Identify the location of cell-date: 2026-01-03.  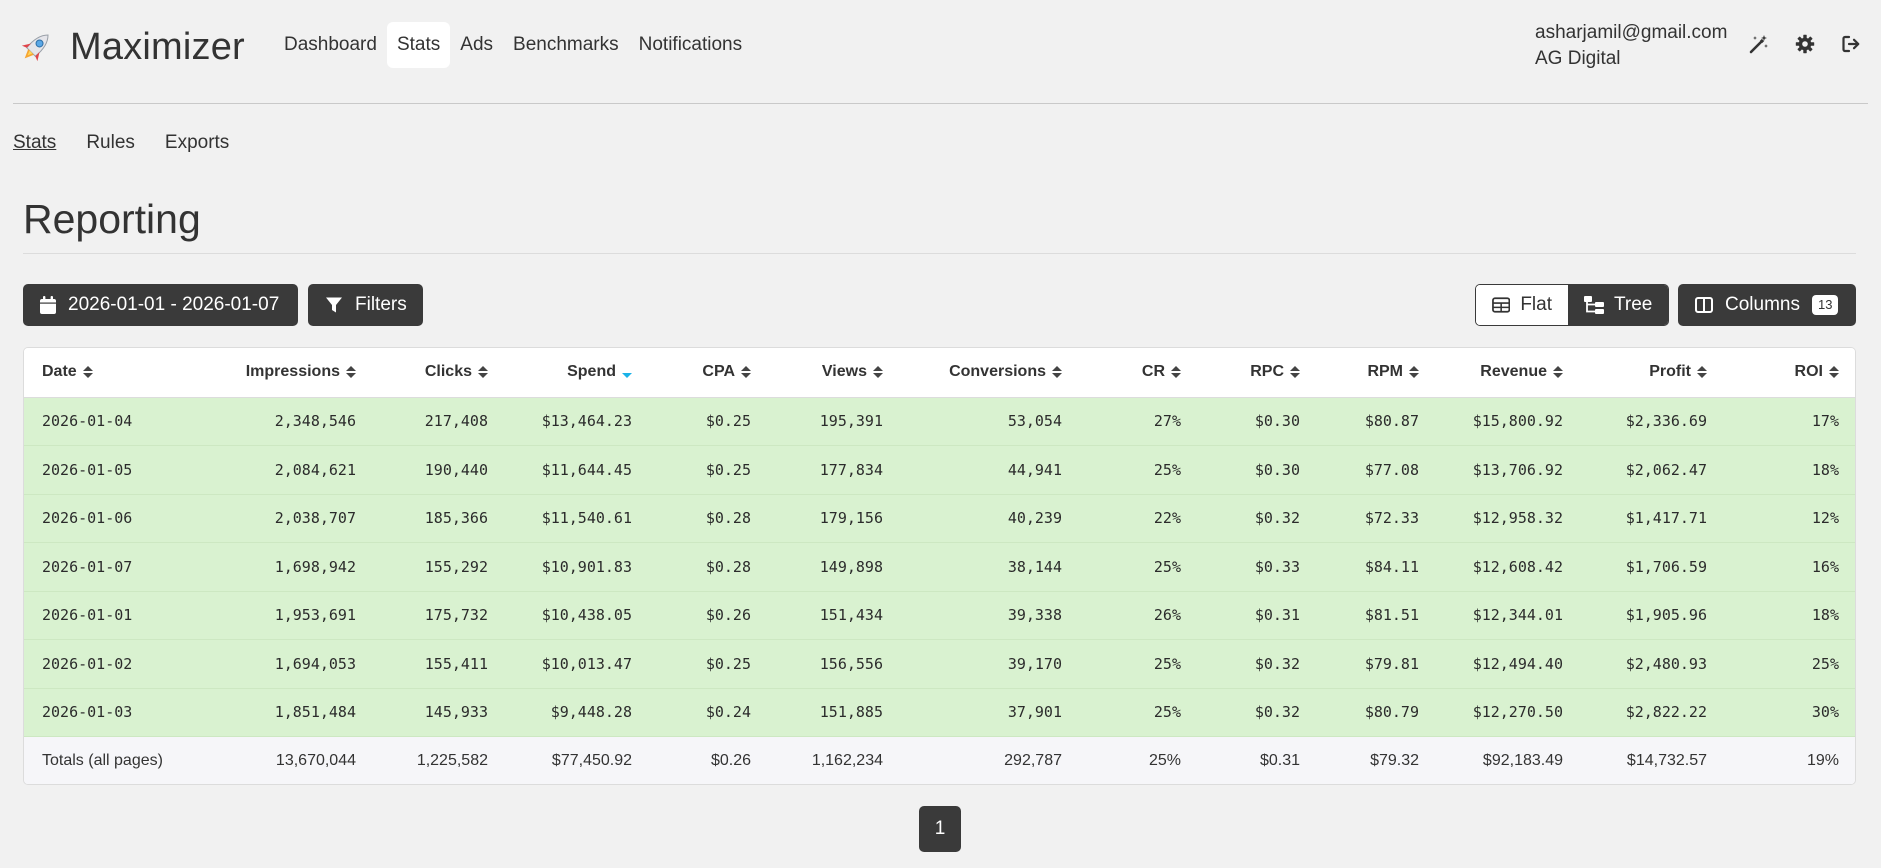
(99, 712).